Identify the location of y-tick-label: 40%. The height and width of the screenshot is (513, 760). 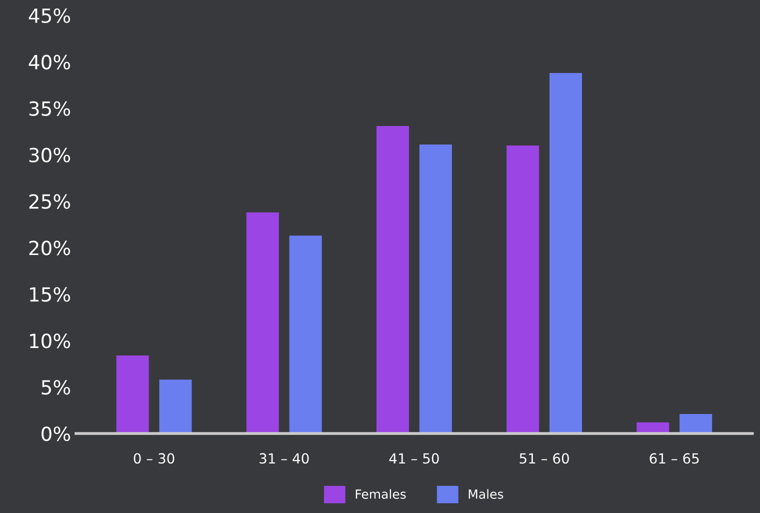
(49, 62).